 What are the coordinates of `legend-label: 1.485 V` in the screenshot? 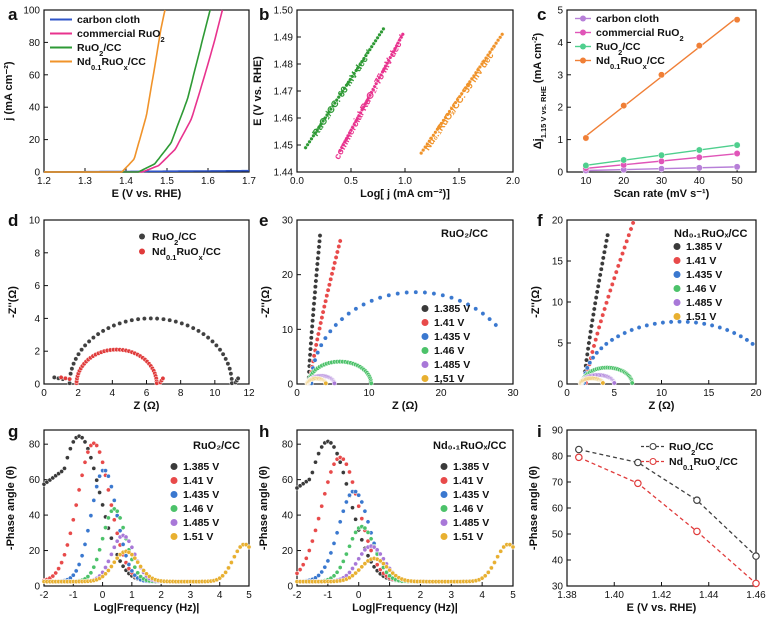 It's located at (471, 523).